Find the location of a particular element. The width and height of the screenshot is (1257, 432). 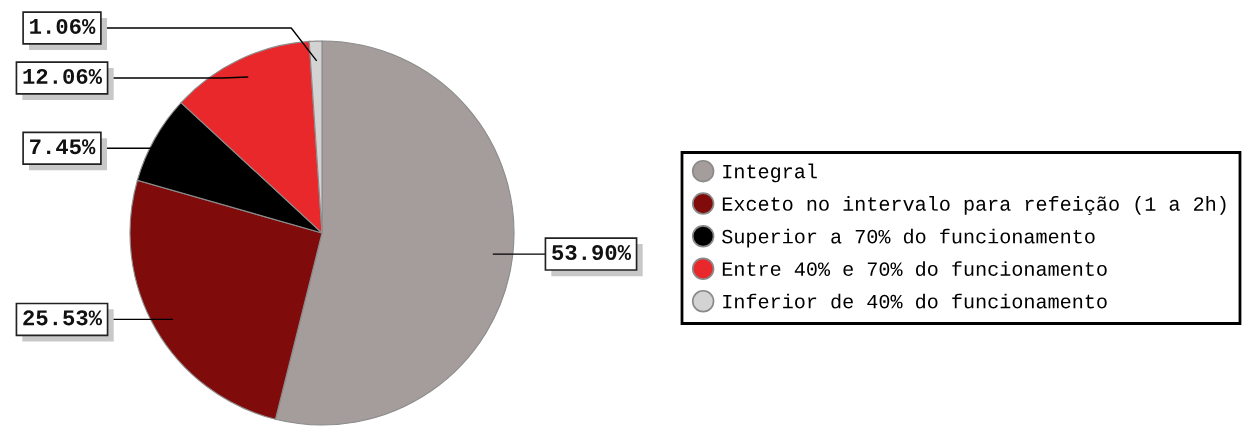

data-label: 25.53% is located at coordinates (63, 318).